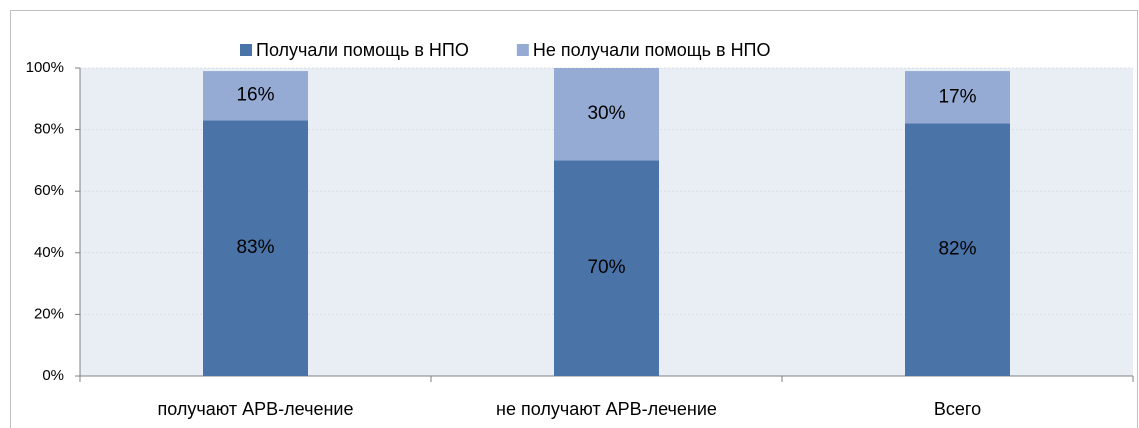  Describe the element at coordinates (606, 409) in the screenshot. I see `x-tick-label: не получают АРВ-лечение` at that location.